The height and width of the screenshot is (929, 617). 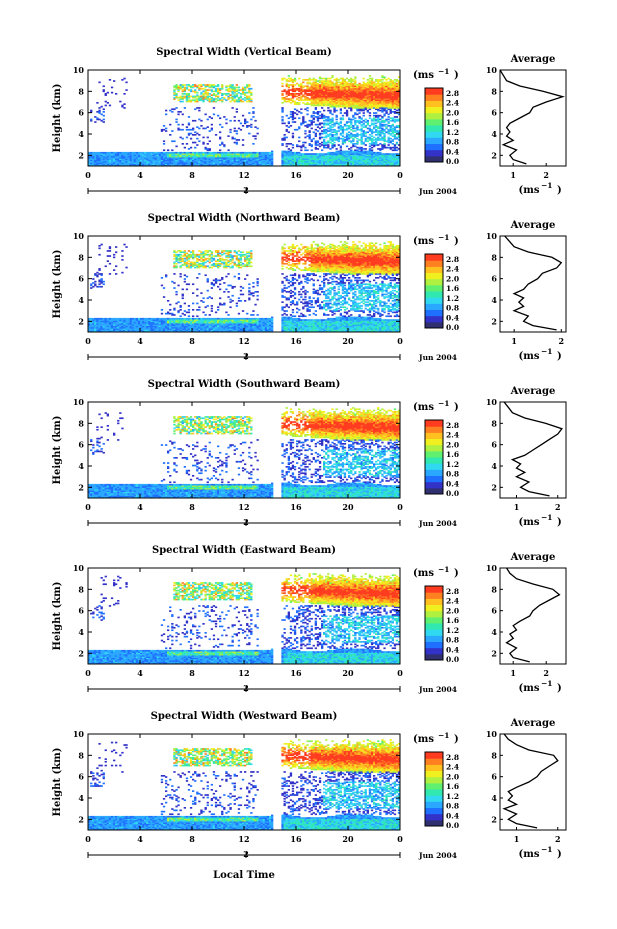 I want to click on y-tick-label: 6, so click(x=81, y=445).